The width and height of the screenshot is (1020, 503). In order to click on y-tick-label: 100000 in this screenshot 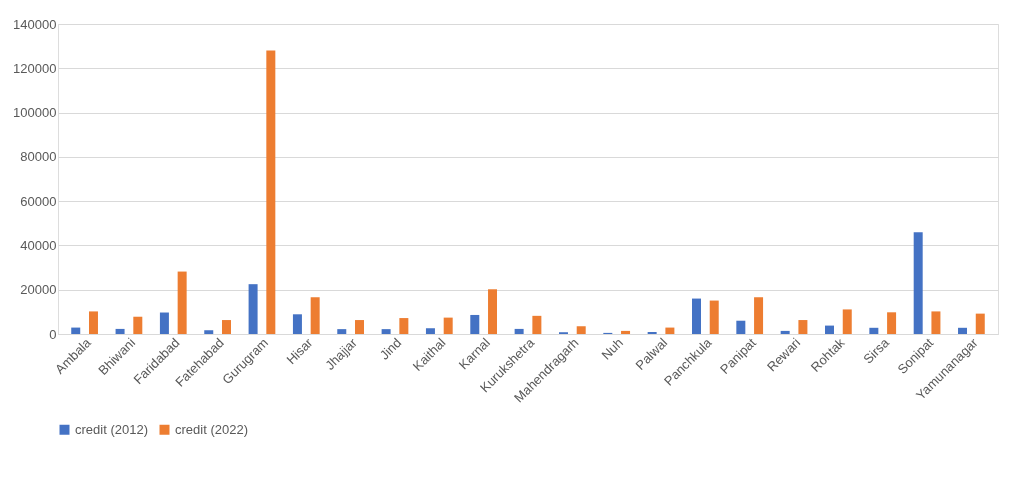, I will do `click(35, 113)`.